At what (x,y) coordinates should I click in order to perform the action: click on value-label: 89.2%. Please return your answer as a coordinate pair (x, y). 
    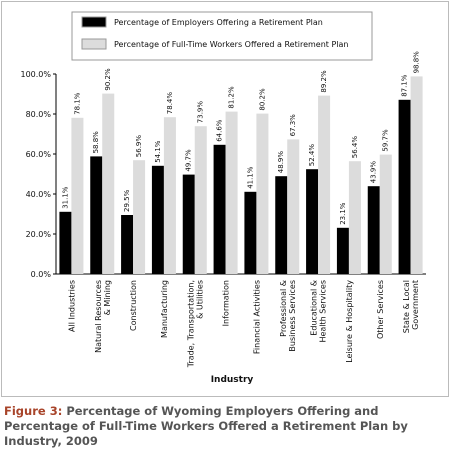
    Looking at the image, I should click on (324, 81).